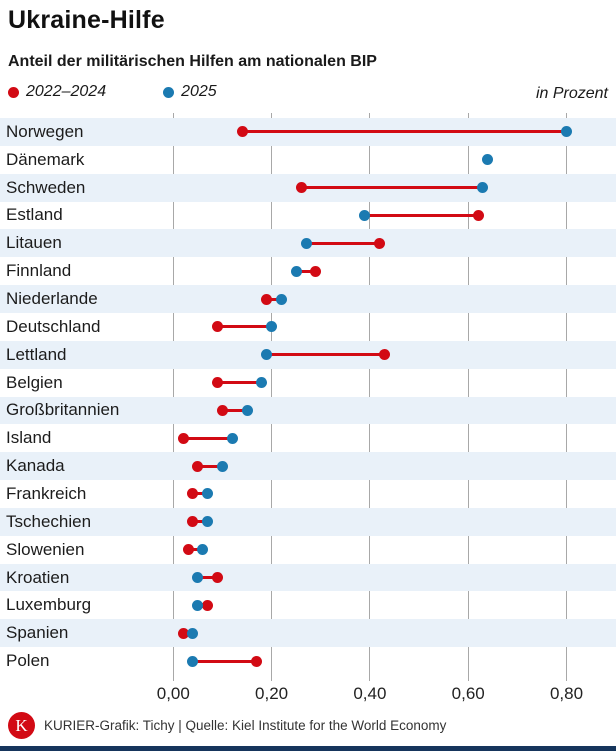 The image size is (616, 751). Describe the element at coordinates (37, 633) in the screenshot. I see `country-label: Spanien` at that location.